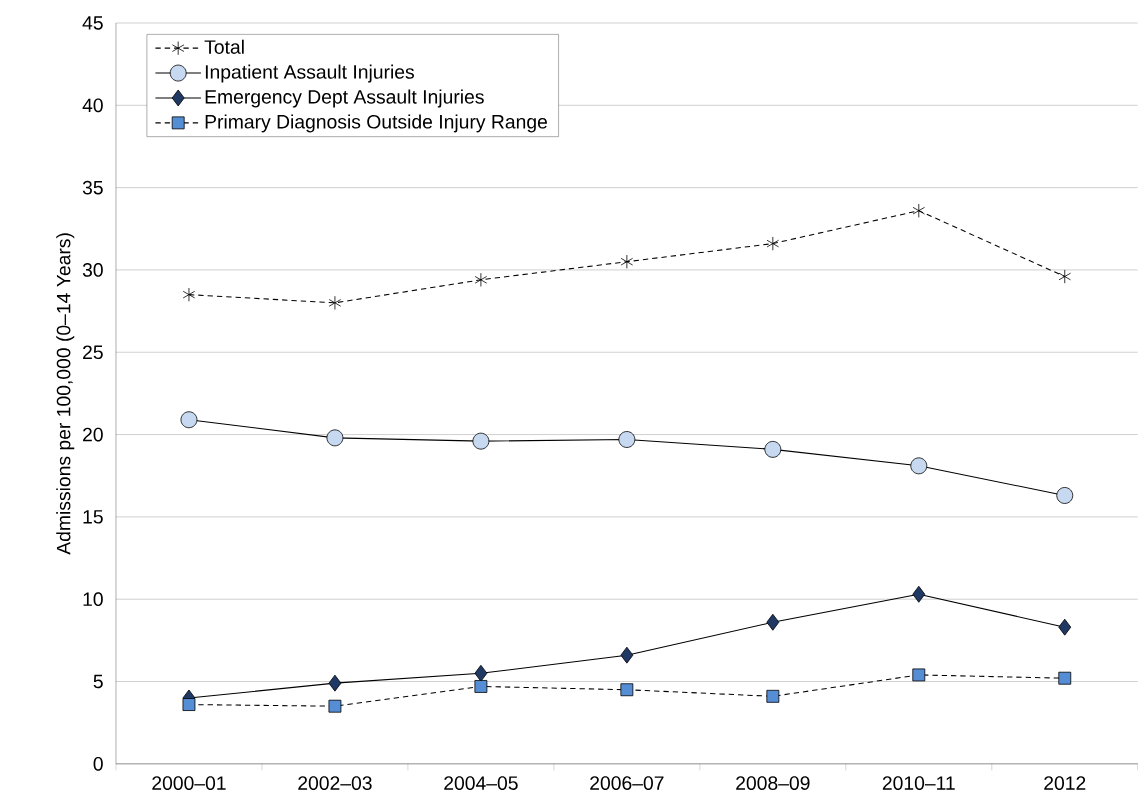 The width and height of the screenshot is (1138, 805). What do you see at coordinates (918, 783) in the screenshot?
I see `x-tick-label: 2010–11` at bounding box center [918, 783].